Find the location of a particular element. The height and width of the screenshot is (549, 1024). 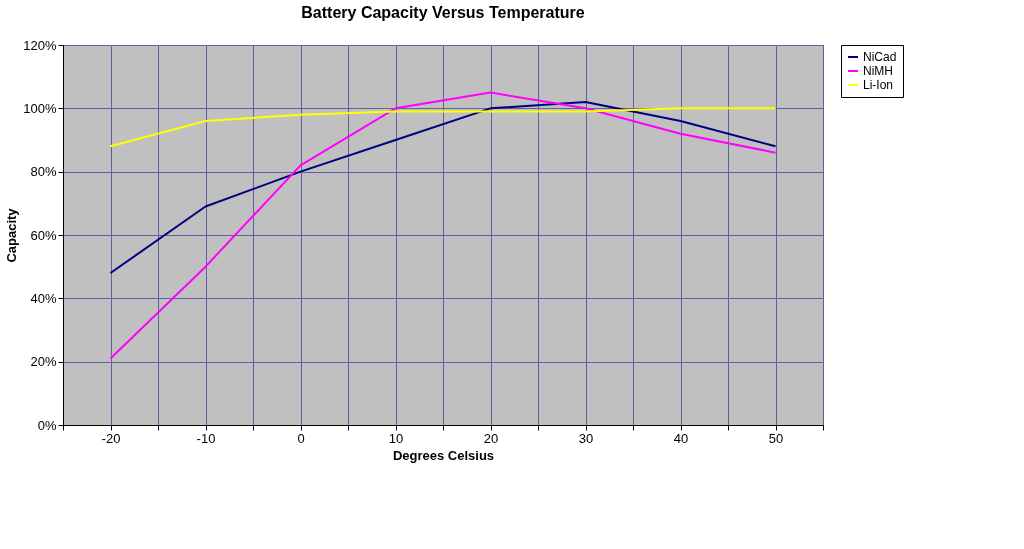

legend-label: NiMH is located at coordinates (878, 71).